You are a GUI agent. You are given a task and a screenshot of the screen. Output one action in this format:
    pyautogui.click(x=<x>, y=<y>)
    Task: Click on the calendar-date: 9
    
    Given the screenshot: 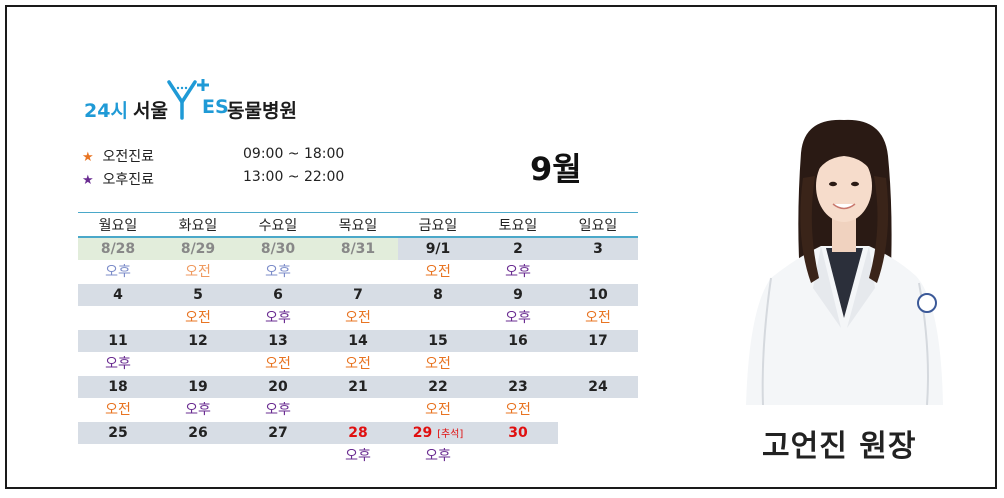 What is the action you would take?
    pyautogui.click(x=518, y=295)
    